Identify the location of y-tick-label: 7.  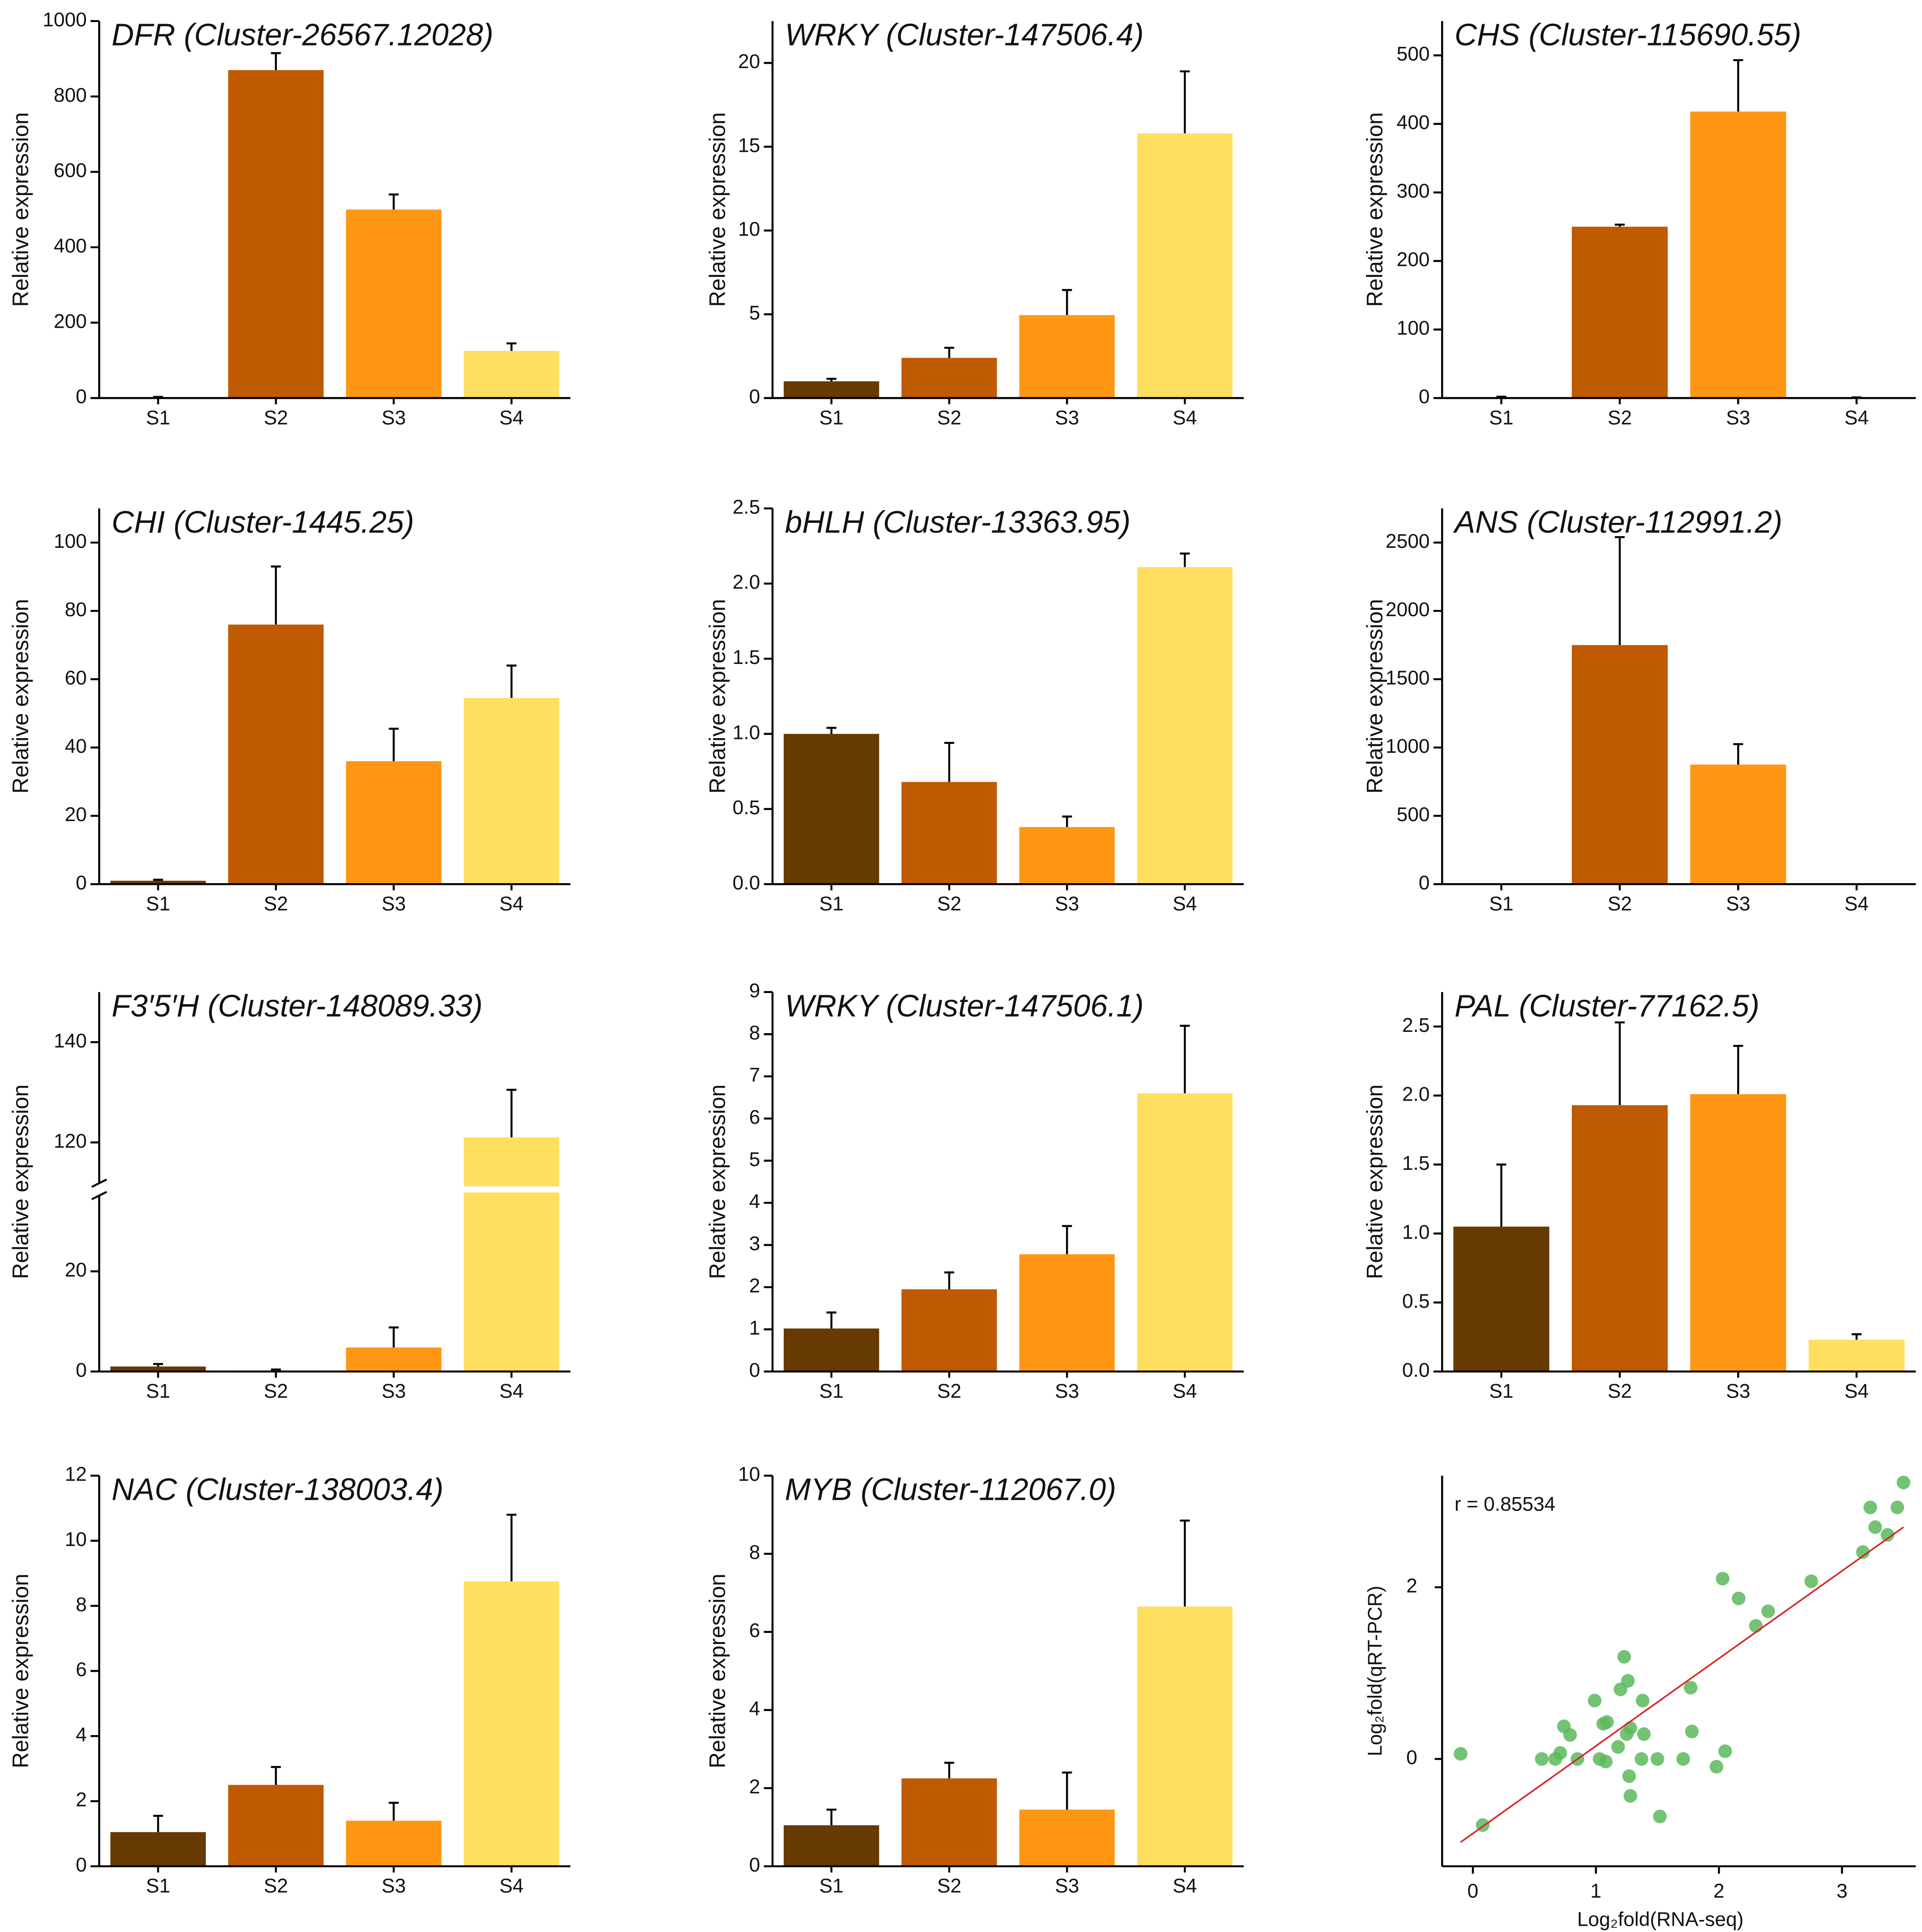
(754, 1075).